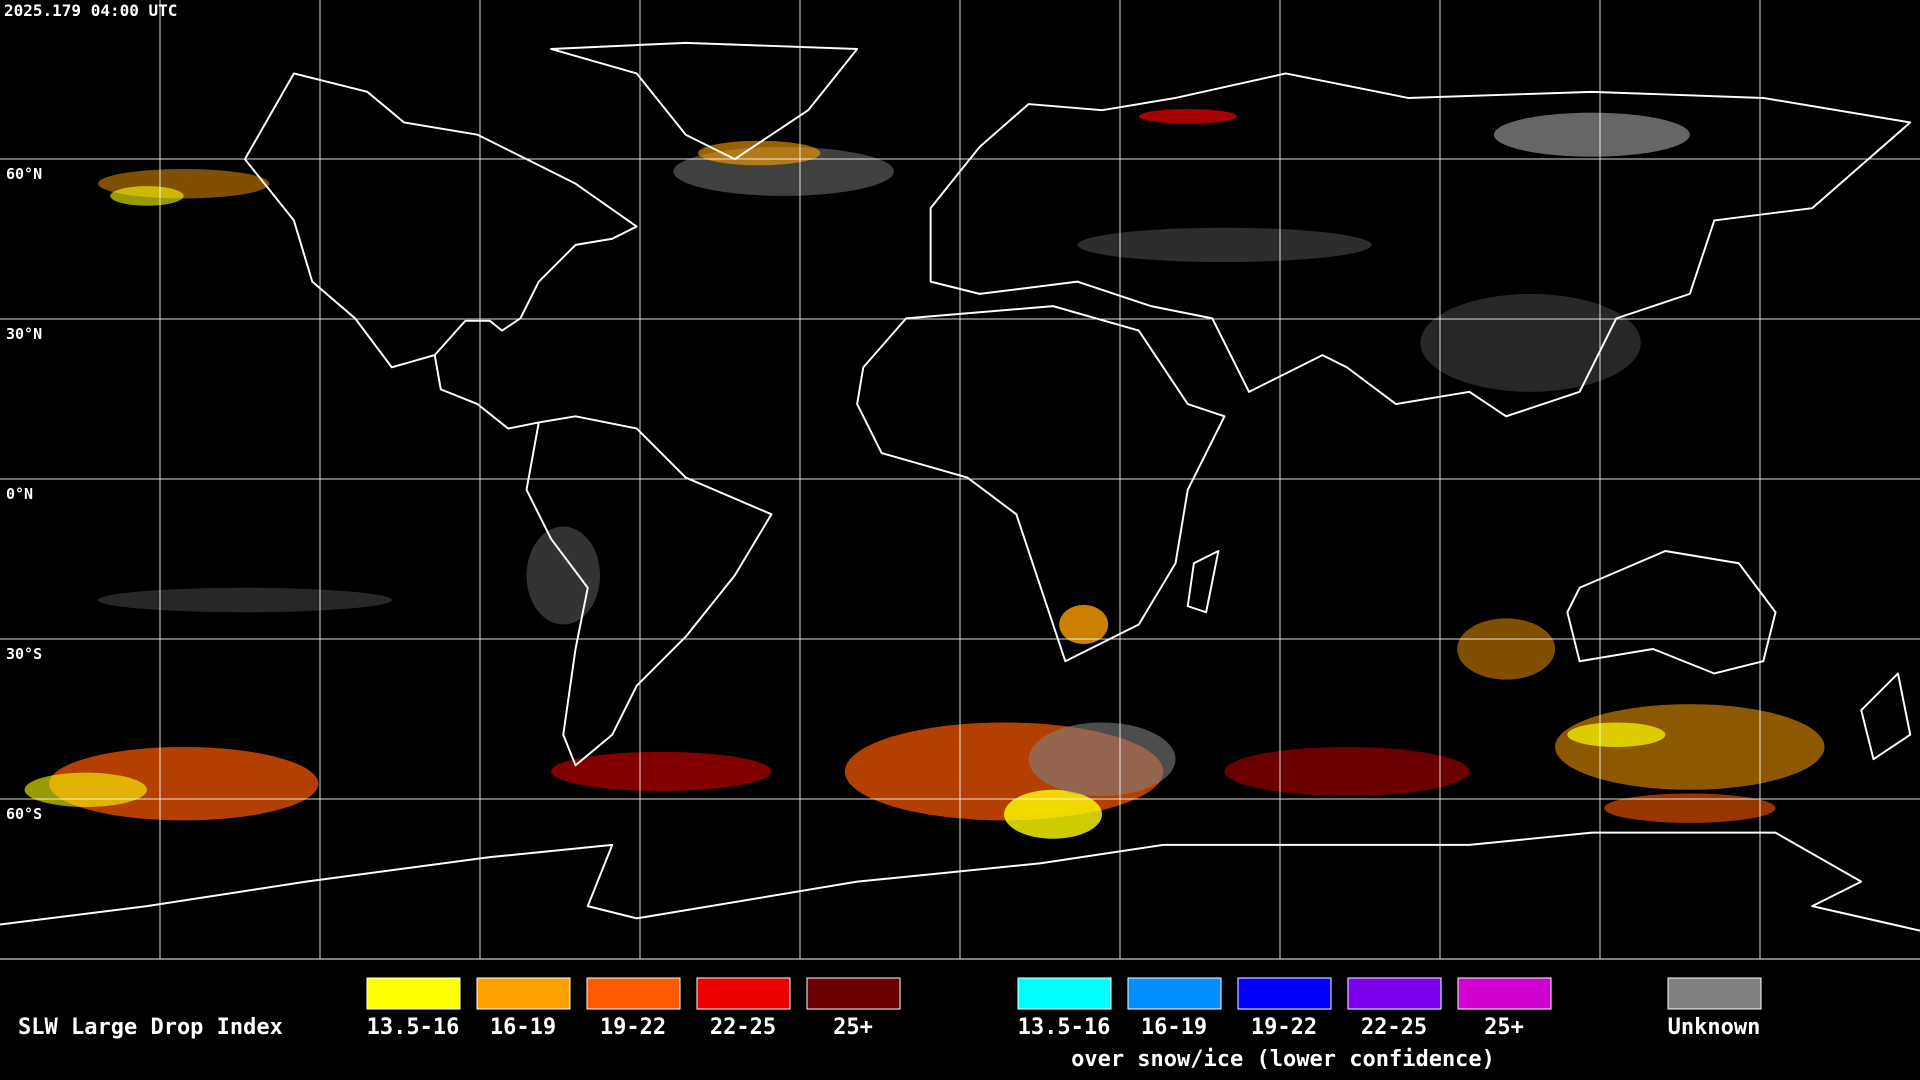 This screenshot has width=1920, height=1080. Describe the element at coordinates (90, 10) in the screenshot. I see `timestamp: 2025.179 04:00 UTC` at that location.